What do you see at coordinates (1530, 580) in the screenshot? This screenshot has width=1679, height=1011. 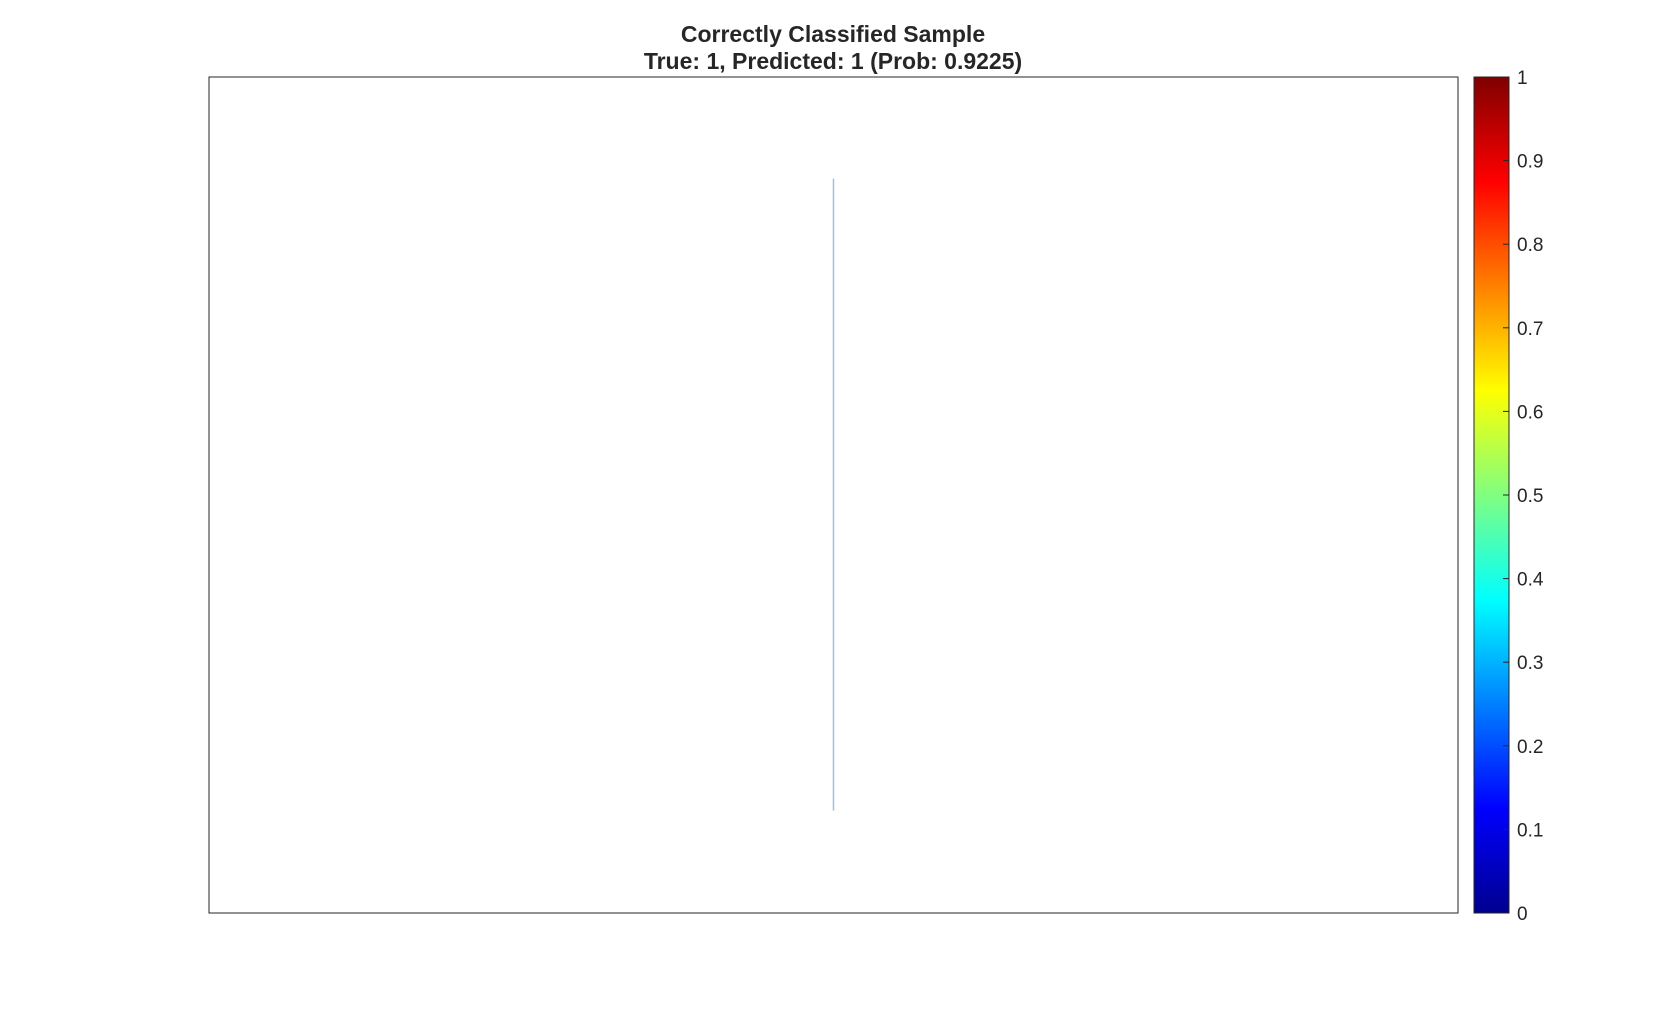 I see `colorbar-tick-label: 0.4` at bounding box center [1530, 580].